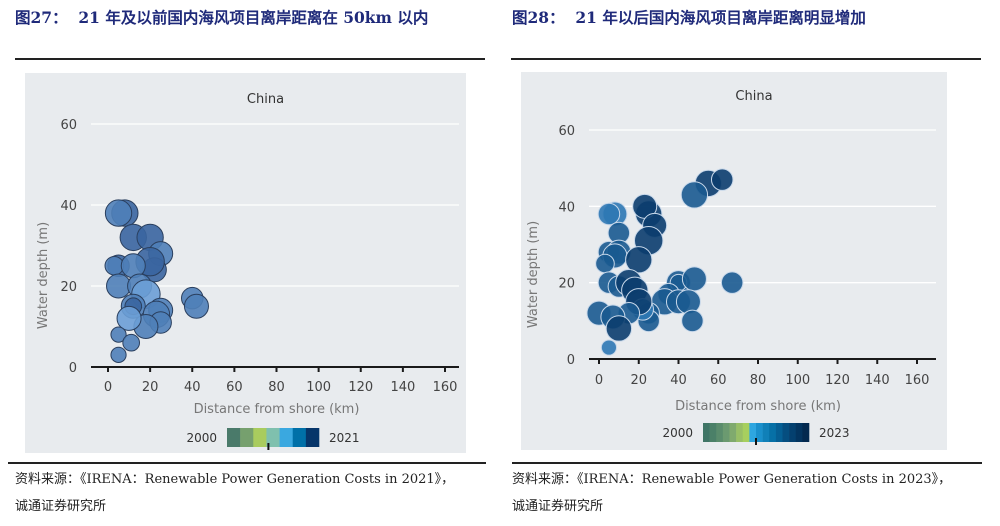  What do you see at coordinates (41, 17) in the screenshot?
I see `figure-number: 图27：` at bounding box center [41, 17].